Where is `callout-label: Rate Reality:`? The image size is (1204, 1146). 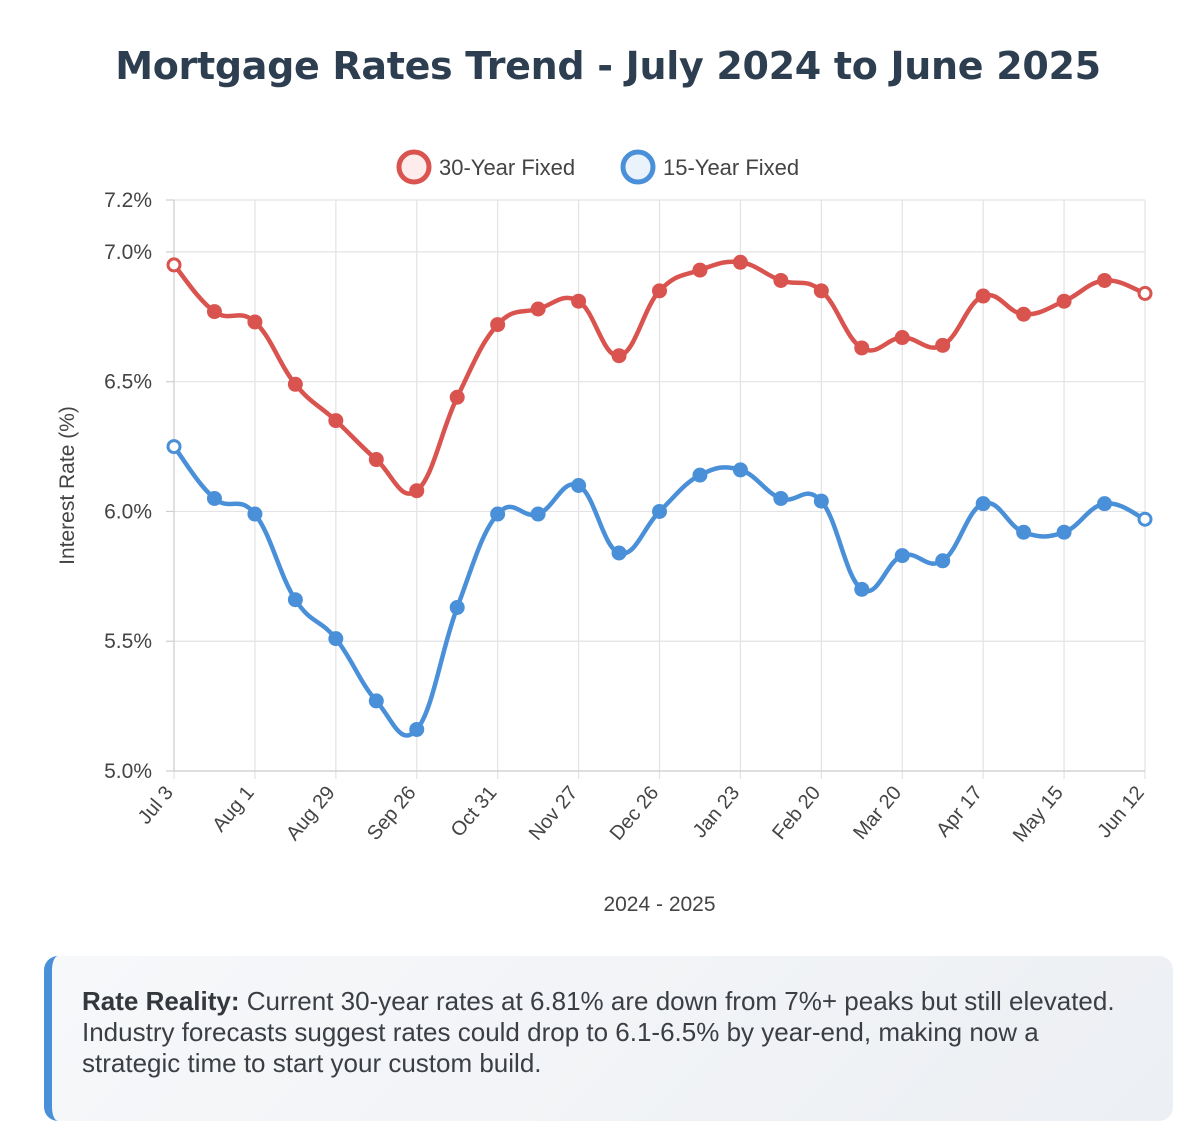 callout-label: Rate Reality: is located at coordinates (161, 1001).